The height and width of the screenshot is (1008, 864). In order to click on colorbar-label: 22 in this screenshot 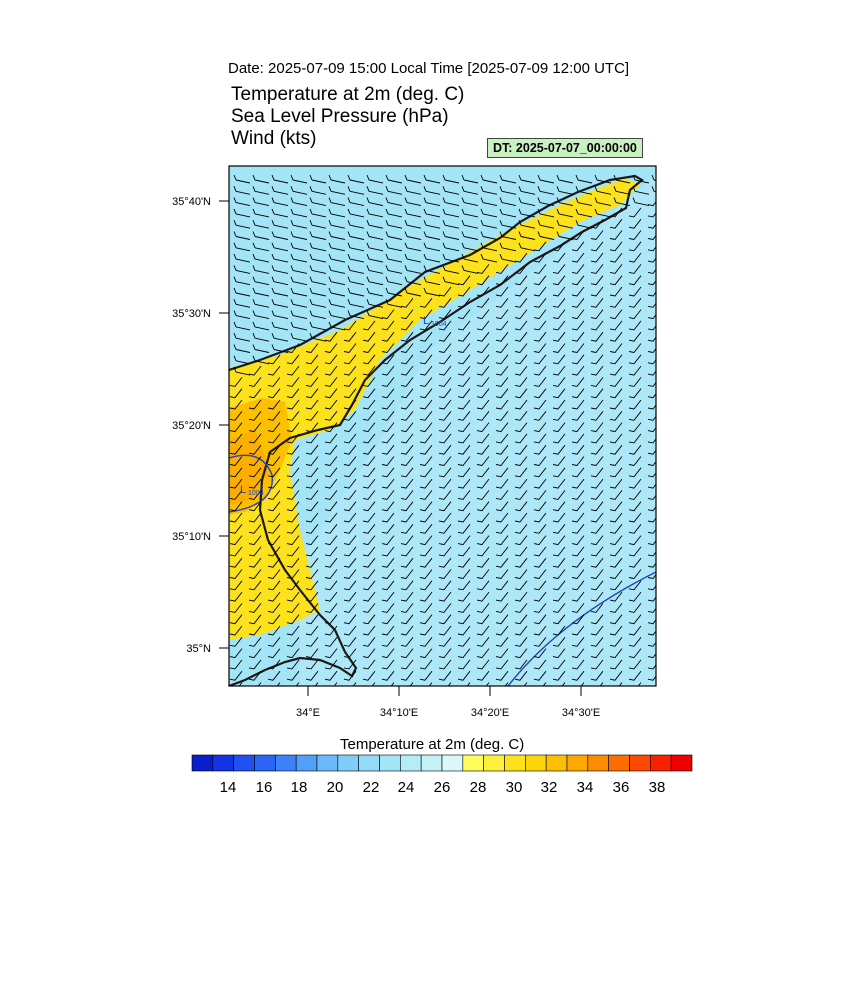, I will do `click(371, 787)`.